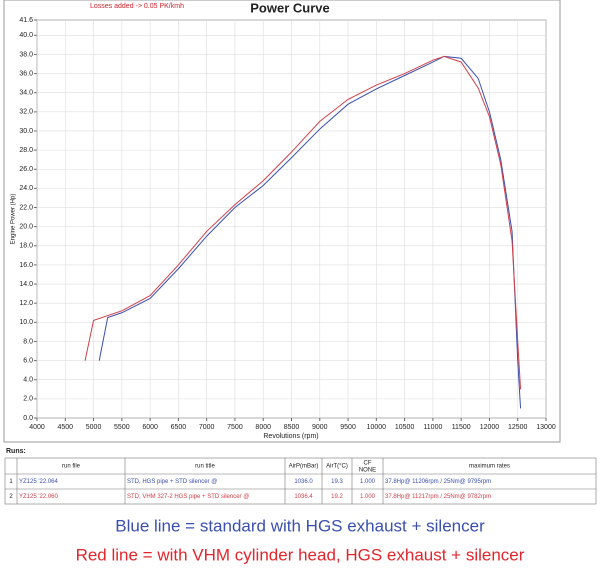 The image size is (600, 578). I want to click on y-tick-label: 32.0, so click(26, 112).